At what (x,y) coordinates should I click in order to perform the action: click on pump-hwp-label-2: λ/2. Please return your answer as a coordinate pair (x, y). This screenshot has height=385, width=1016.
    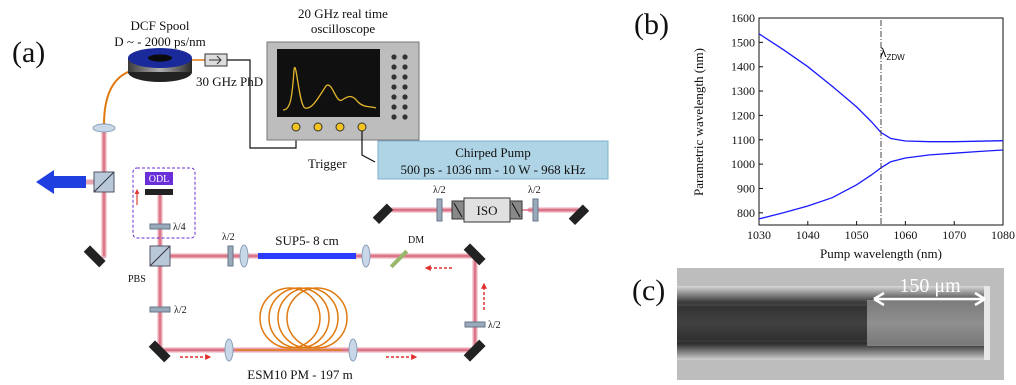
    Looking at the image, I should click on (534, 190).